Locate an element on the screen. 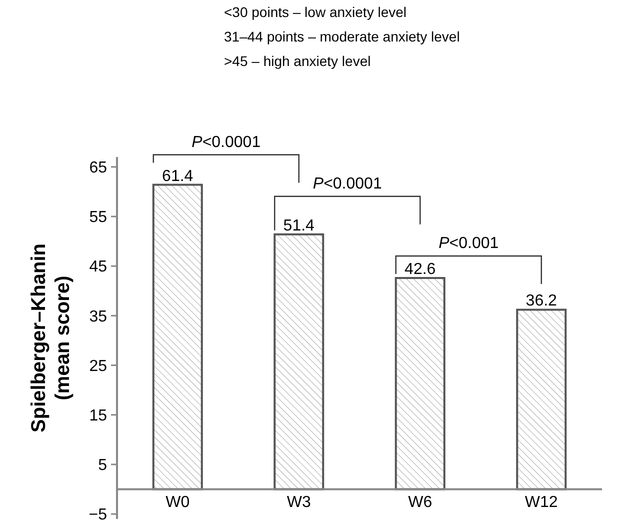  y-tick-label: 15 is located at coordinates (98, 415).